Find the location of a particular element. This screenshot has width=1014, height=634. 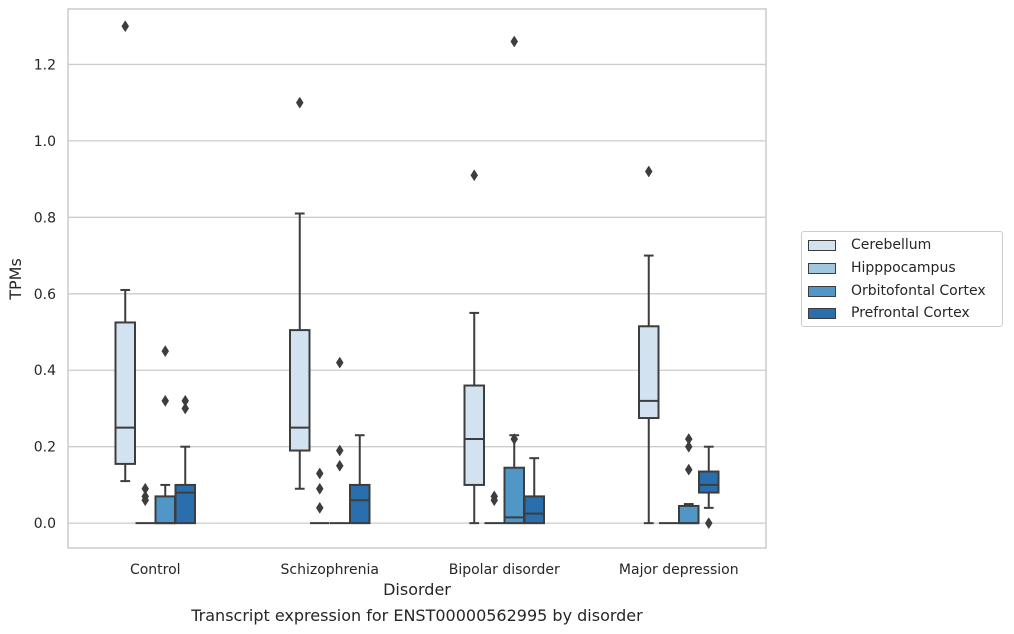

legend-item-hippocampus: Hipppocampus is located at coordinates (882, 268).